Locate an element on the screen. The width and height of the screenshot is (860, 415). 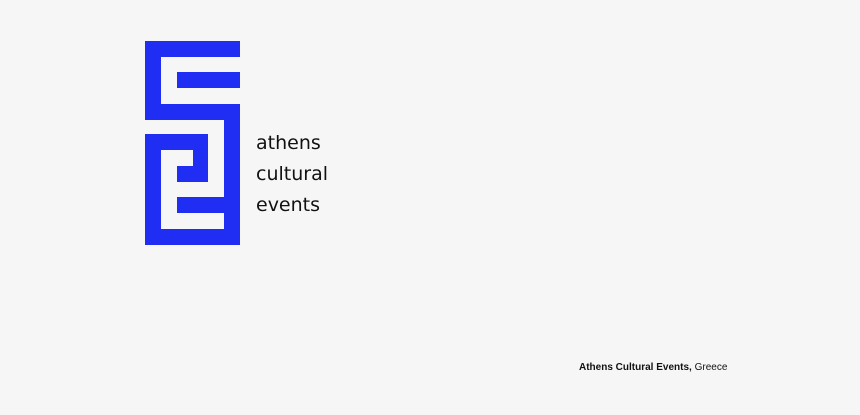
logo-word: athens is located at coordinates (288, 143).